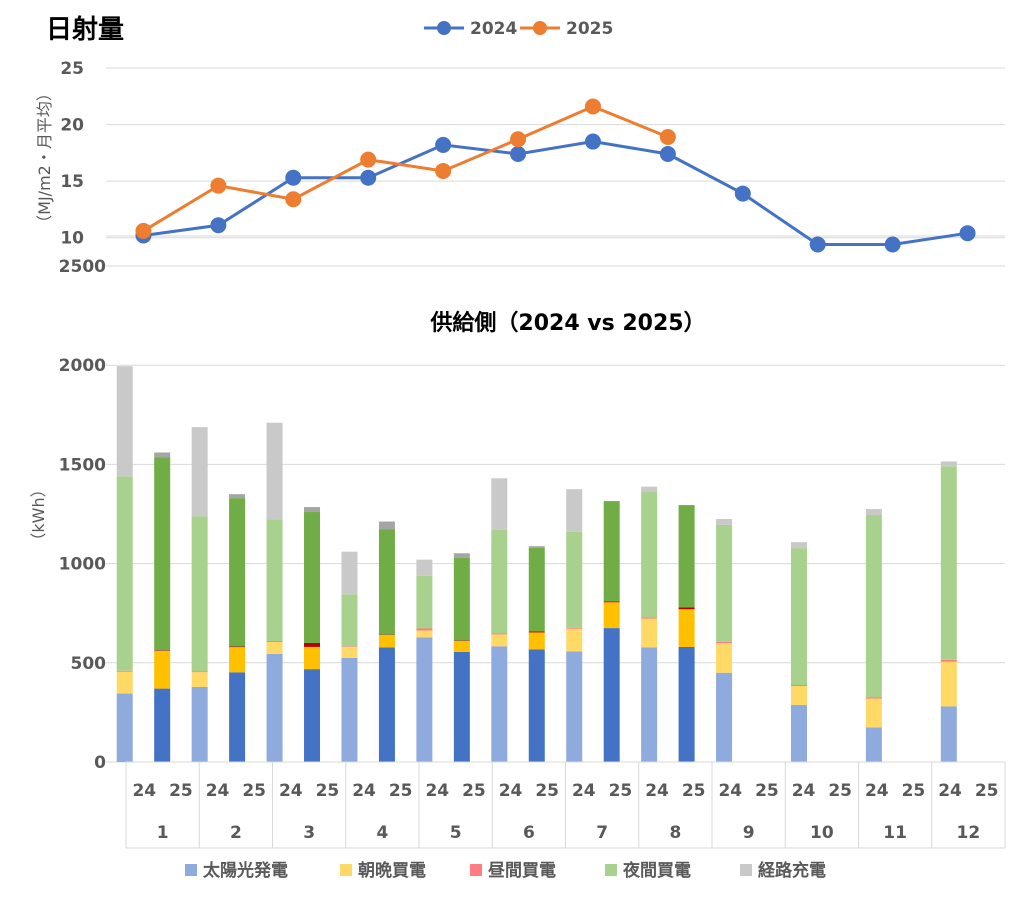 The height and width of the screenshot is (900, 1024). What do you see at coordinates (405, 168) in the screenshot?
I see `line-series-2025` at bounding box center [405, 168].